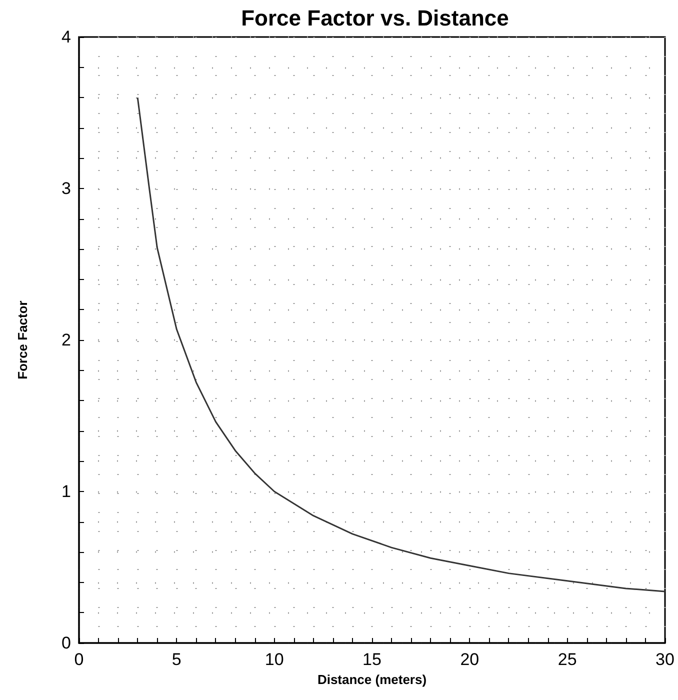 This screenshot has height=700, width=678. Describe the element at coordinates (274, 659) in the screenshot. I see `x-tick-label: 10` at that location.